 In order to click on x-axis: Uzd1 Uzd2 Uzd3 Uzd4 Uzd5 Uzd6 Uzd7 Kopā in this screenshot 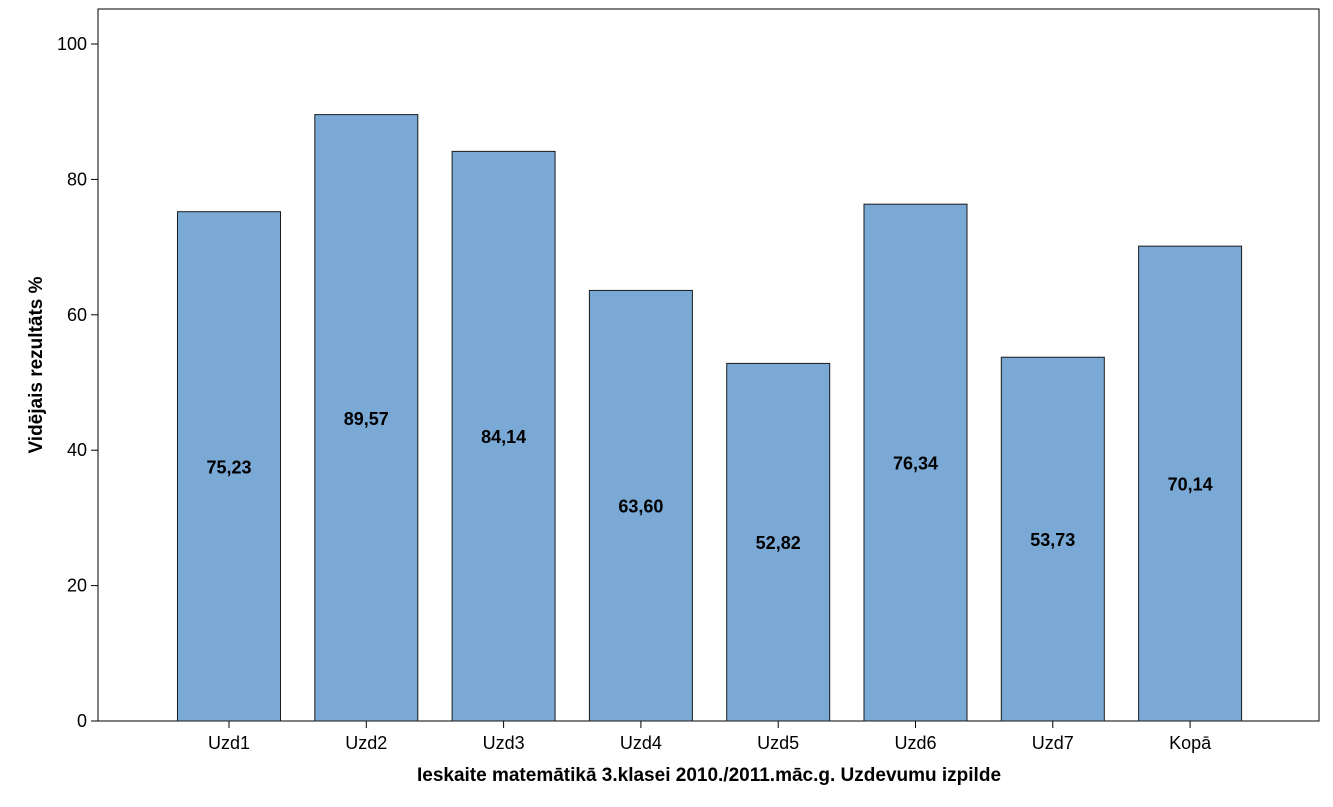, I will do `click(710, 737)`.